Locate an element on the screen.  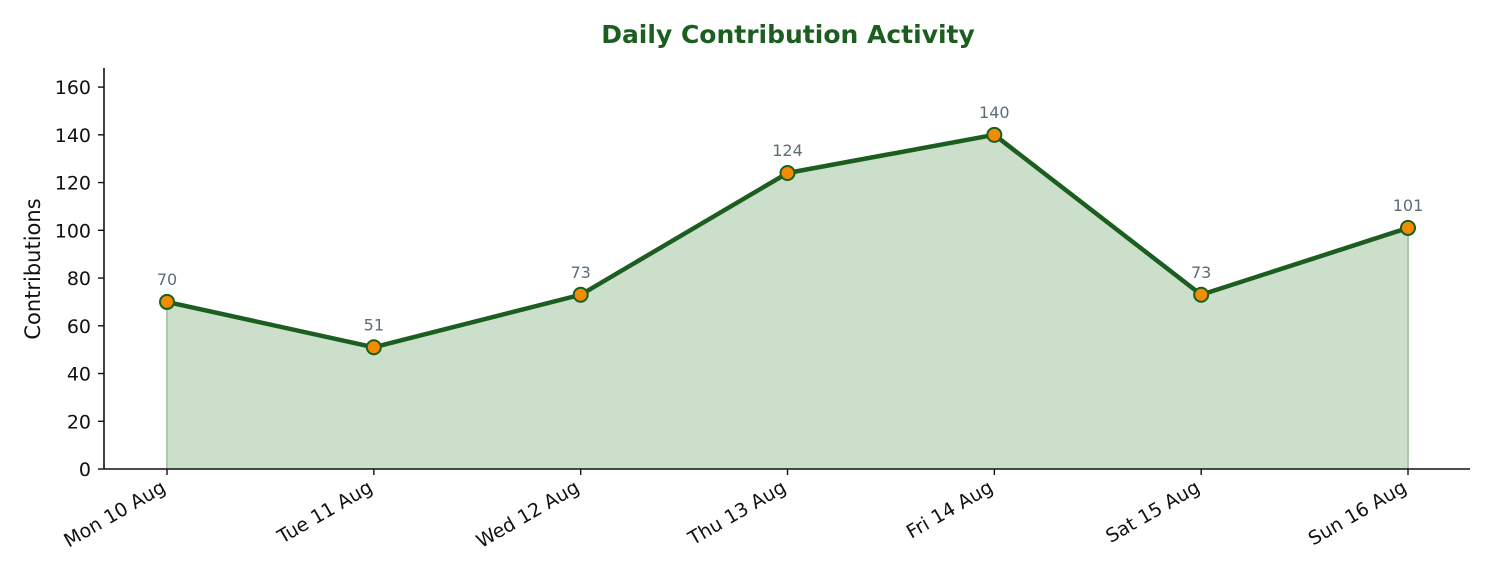
y-tick-label: 140 is located at coordinates (73, 136).